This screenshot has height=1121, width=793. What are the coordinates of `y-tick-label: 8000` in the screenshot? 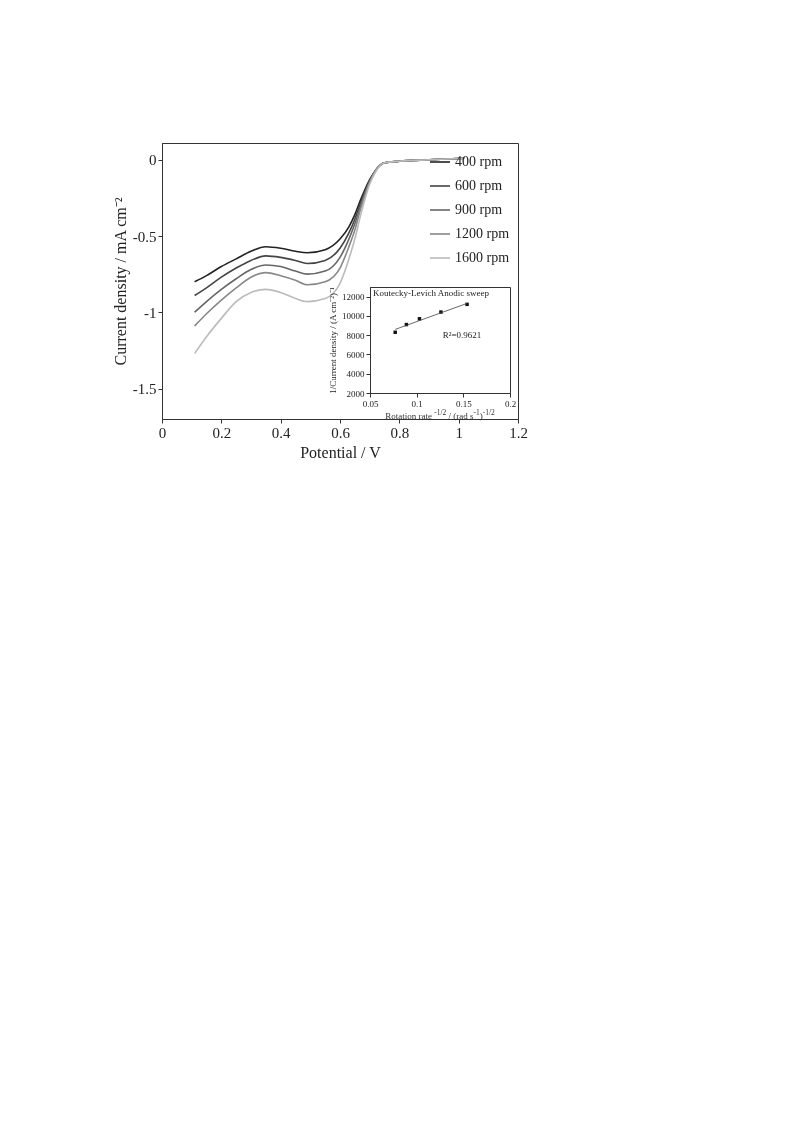 It's located at (355, 335).